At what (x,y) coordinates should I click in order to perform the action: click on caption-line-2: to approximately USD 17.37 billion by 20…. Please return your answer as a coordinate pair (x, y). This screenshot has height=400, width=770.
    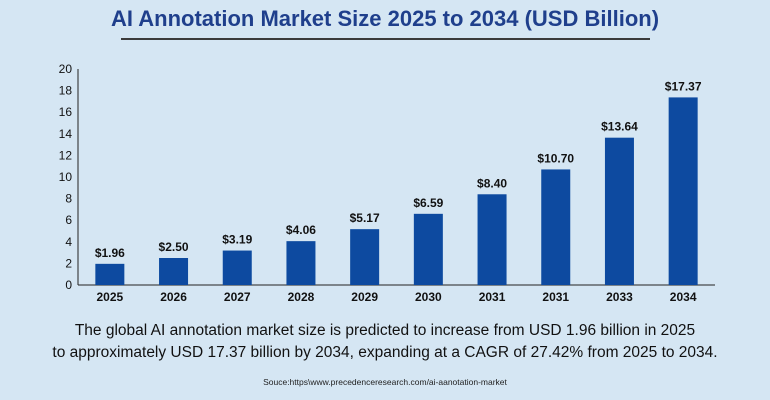
    Looking at the image, I should click on (385, 352).